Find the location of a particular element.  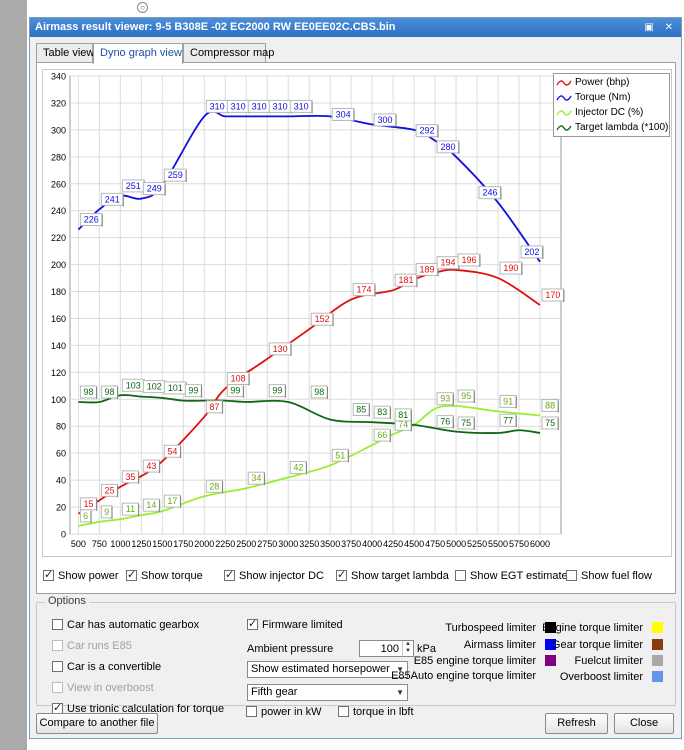

target-lambda-data-label: 76 is located at coordinates (445, 422).